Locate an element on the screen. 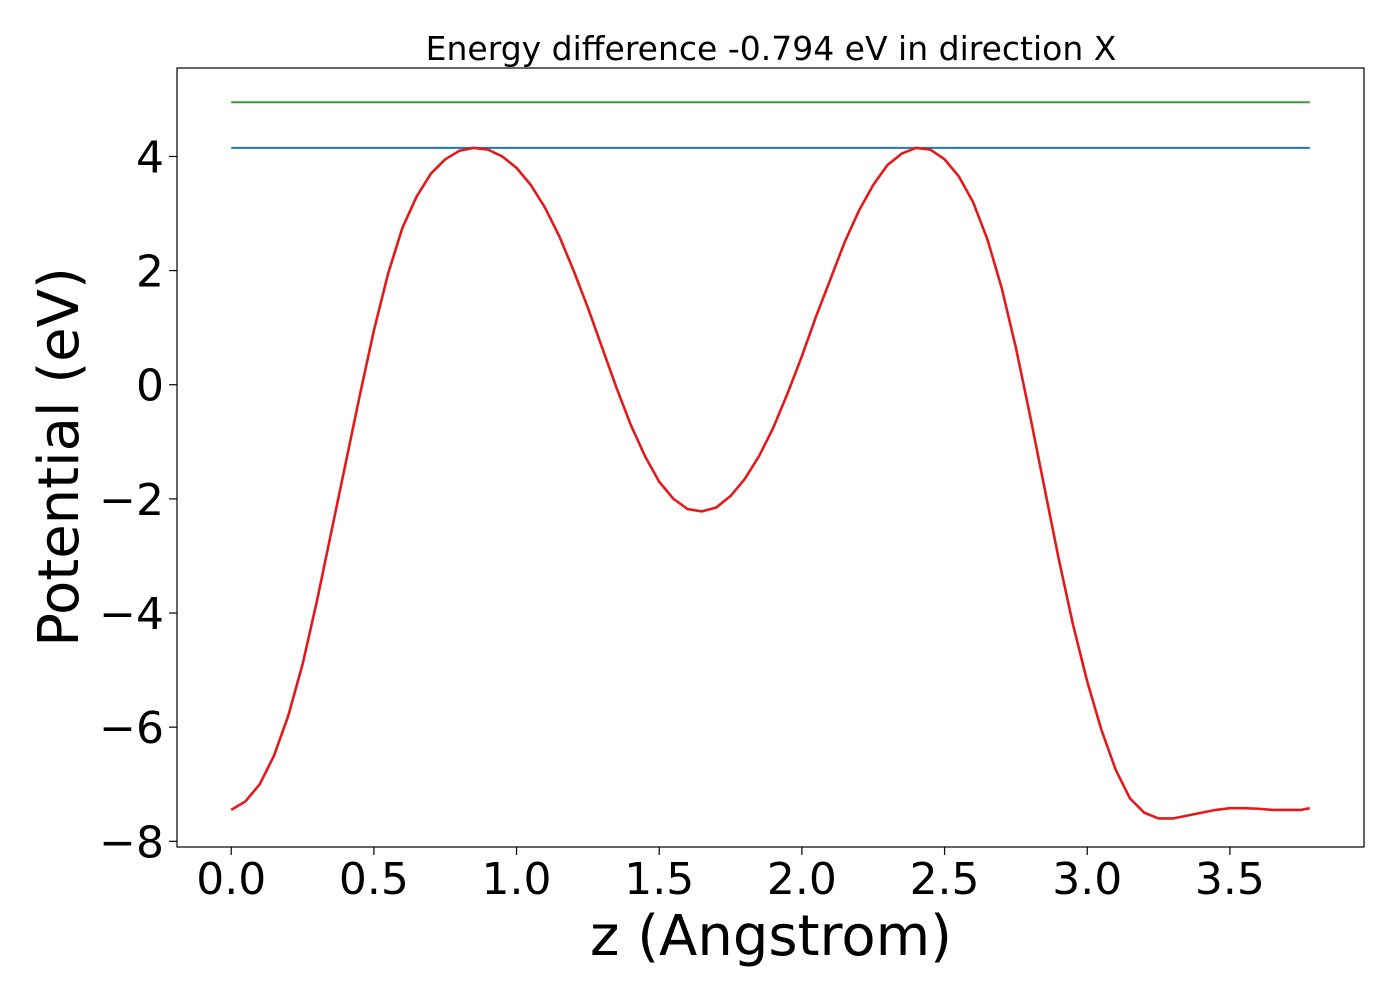 Image resolution: width=1400 pixels, height=1000 pixels. y-tick-label: −4 is located at coordinates (131, 614).